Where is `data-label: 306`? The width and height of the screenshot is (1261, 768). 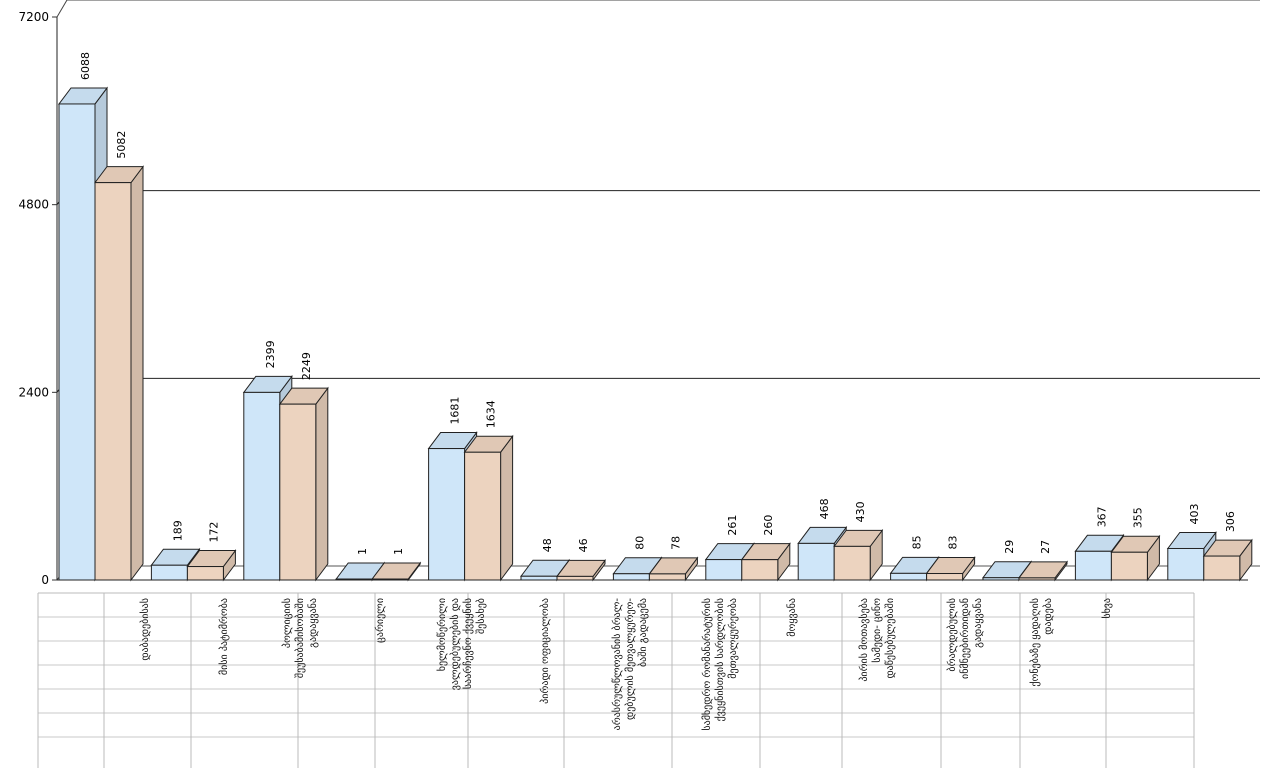 data-label: 306 is located at coordinates (1230, 521).